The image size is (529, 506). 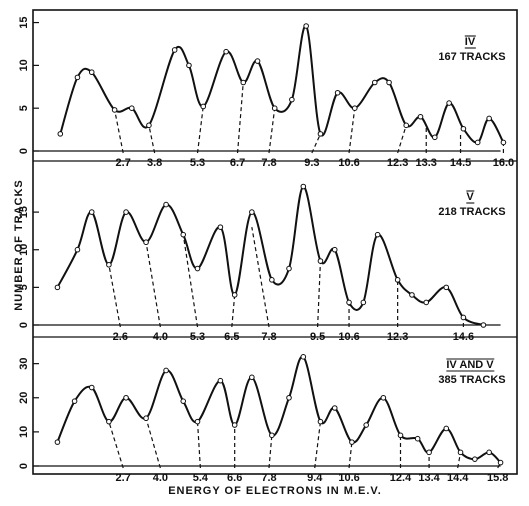 I want to click on cut-label: 15.8, so click(x=497, y=478).